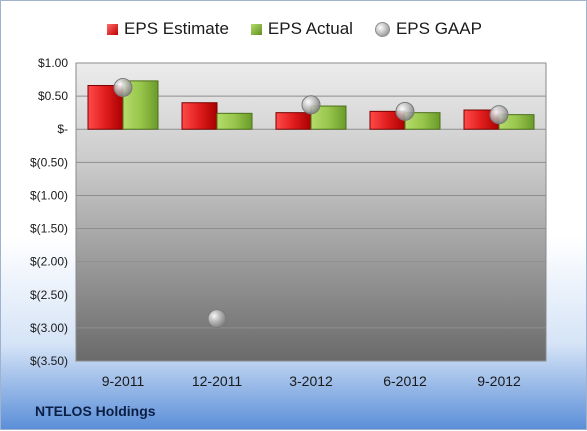 Image resolution: width=587 pixels, height=431 pixels. What do you see at coordinates (49, 262) in the screenshot?
I see `y-tick-label: $(2.00)` at bounding box center [49, 262].